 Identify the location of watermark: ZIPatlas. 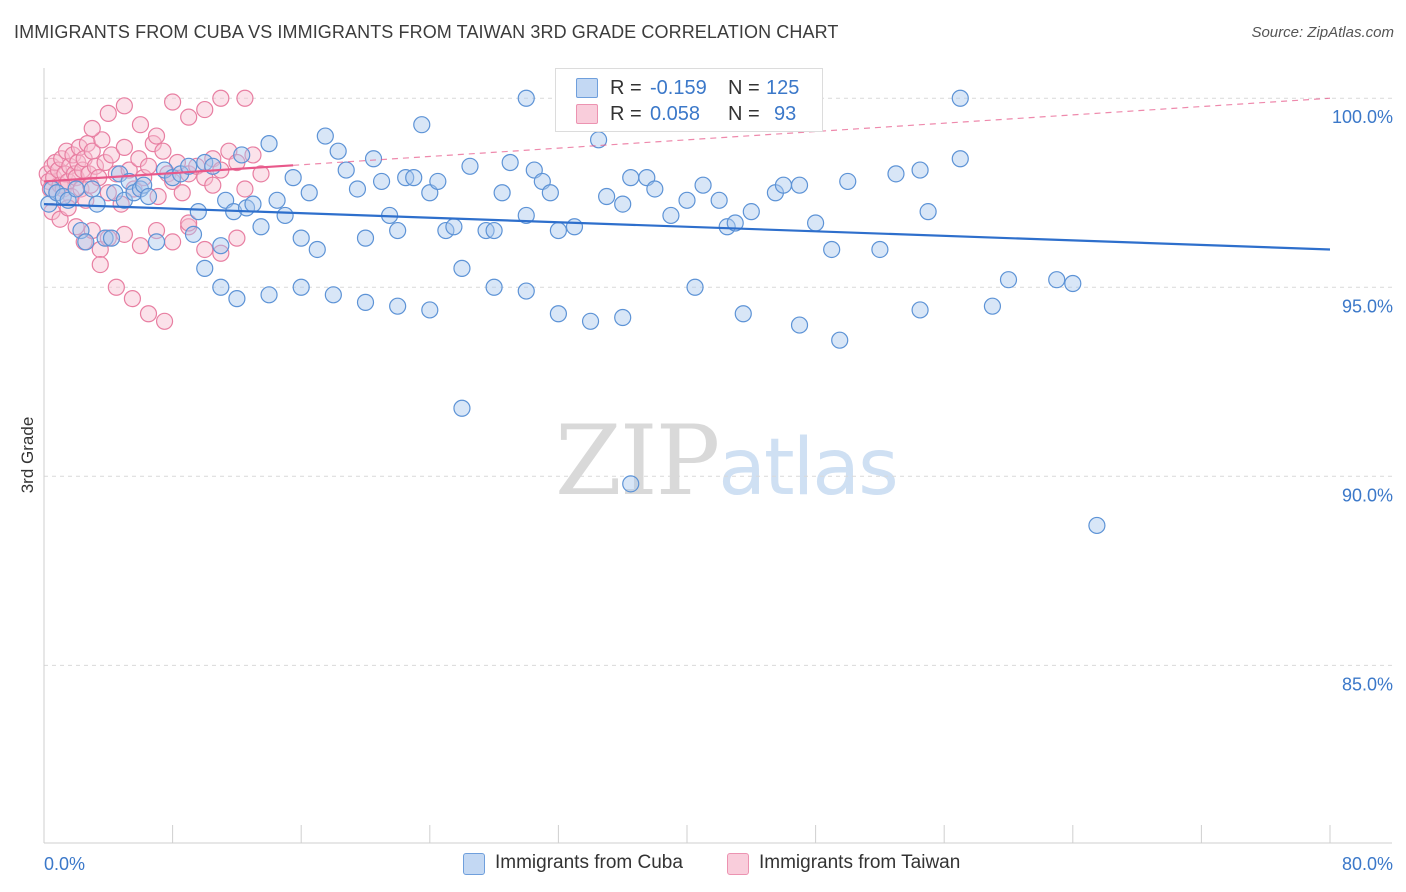
(727, 461).